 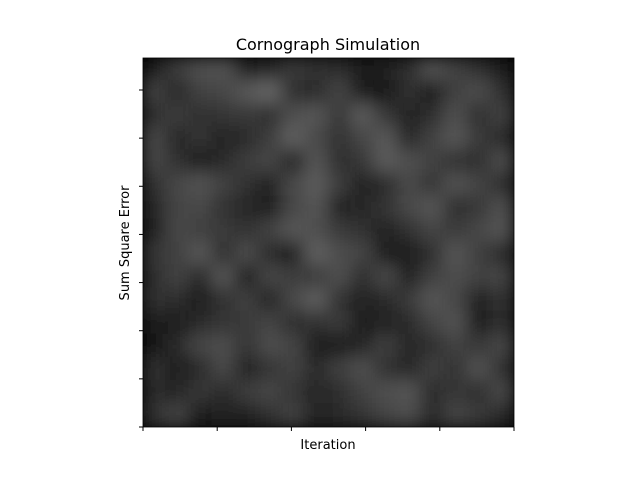 What do you see at coordinates (328, 44) in the screenshot?
I see `chart-title: Cornograph Simulation` at bounding box center [328, 44].